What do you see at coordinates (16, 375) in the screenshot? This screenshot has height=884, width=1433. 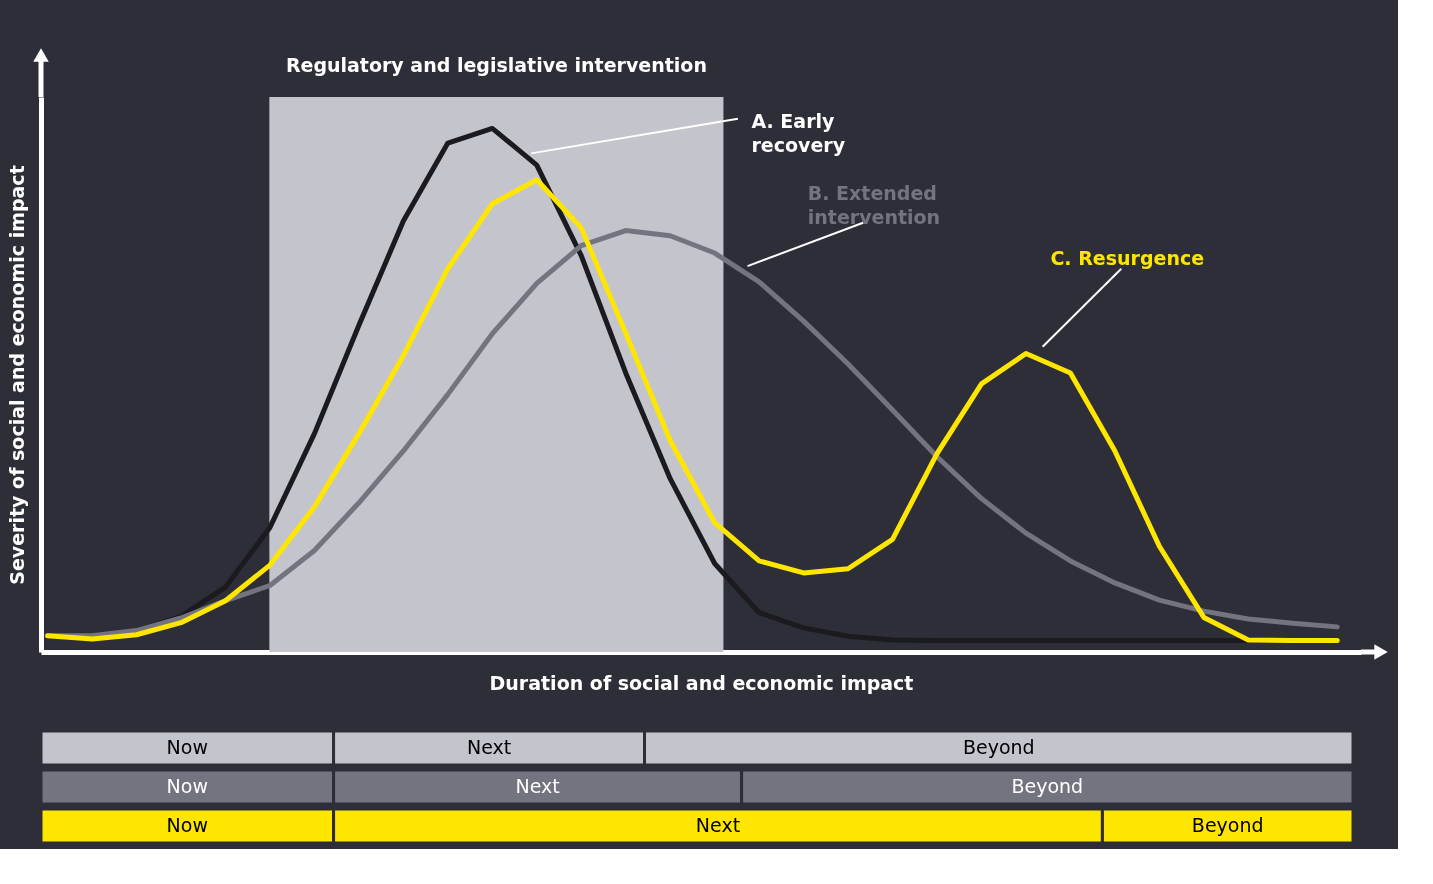 I see `y-axis-title: Severity of social and economic impact` at bounding box center [16, 375].